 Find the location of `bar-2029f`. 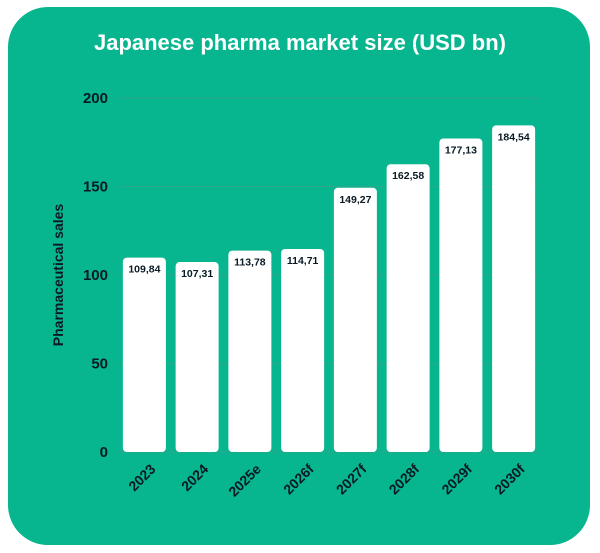

bar-2029f is located at coordinates (461, 295).